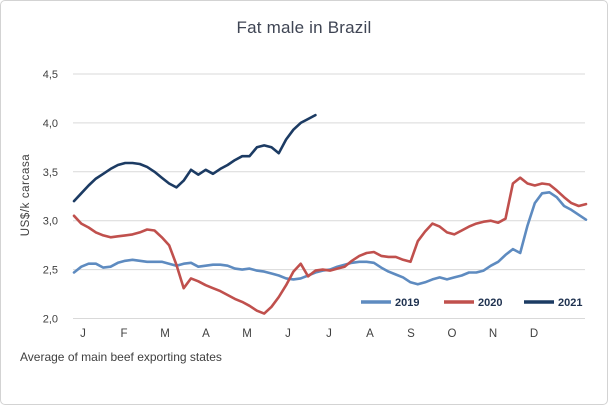 This screenshot has width=608, height=405. Describe the element at coordinates (407, 303) in the screenshot. I see `legend-label-2019: 2019` at that location.